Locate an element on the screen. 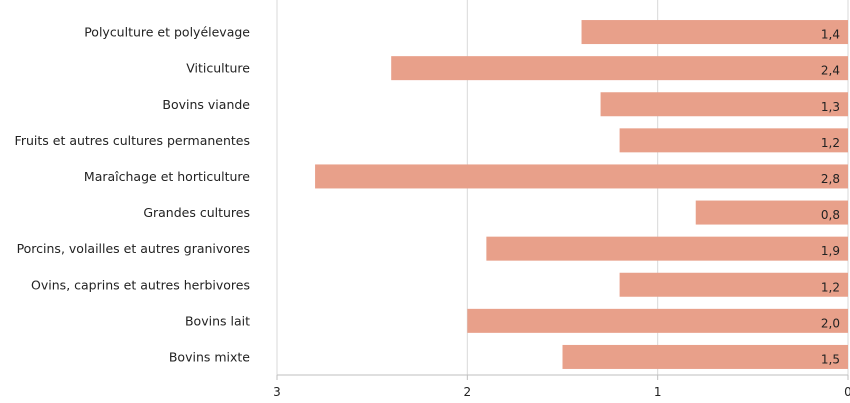 The image size is (850, 403). data-label: 0,8 is located at coordinates (830, 215).